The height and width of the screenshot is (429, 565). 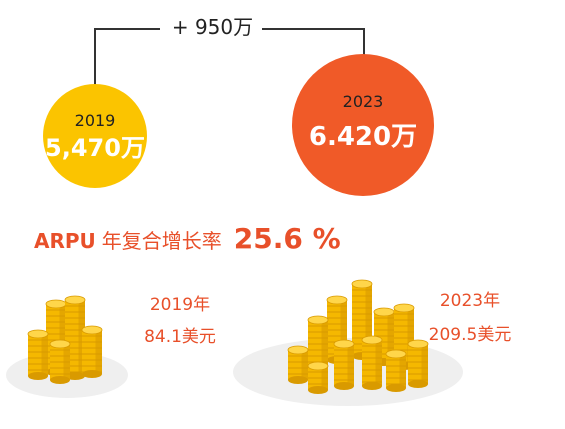 What do you see at coordinates (95, 120) in the screenshot?
I see `circle-2019-year: 2019` at bounding box center [95, 120].